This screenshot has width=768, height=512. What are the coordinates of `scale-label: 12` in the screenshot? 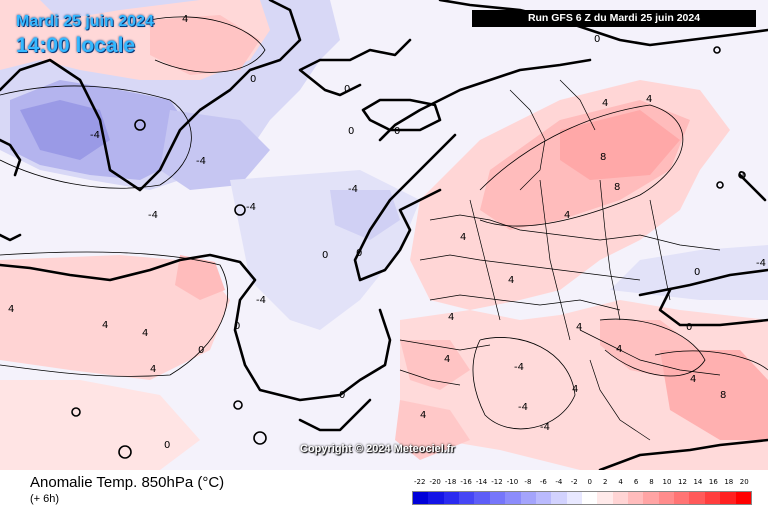 It's located at (682, 482).